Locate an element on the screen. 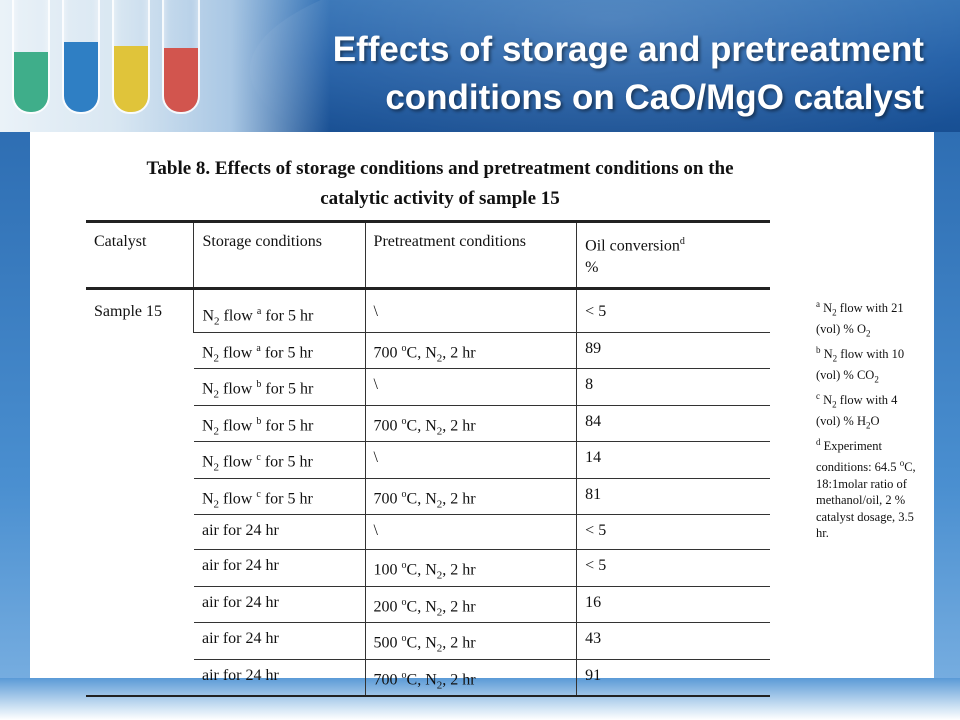 Image resolution: width=960 pixels, height=720 pixels. footnote-a-text2: flow with 21 (vol) % O is located at coordinates (860, 319).